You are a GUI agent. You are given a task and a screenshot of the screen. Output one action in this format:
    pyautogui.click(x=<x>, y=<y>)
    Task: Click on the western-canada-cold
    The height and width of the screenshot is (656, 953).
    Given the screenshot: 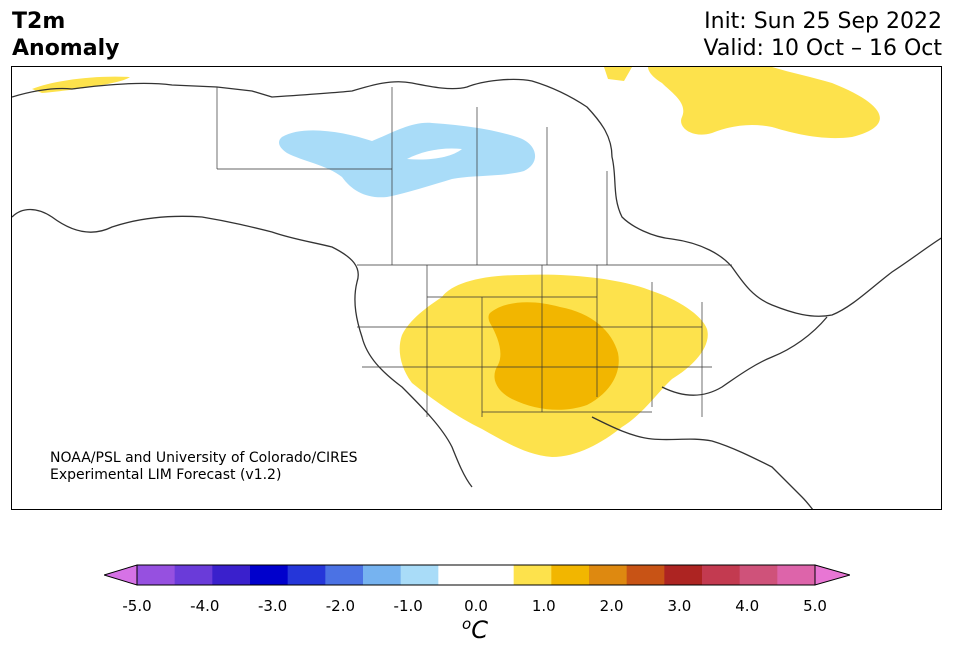 What is the action you would take?
    pyautogui.click(x=407, y=160)
    